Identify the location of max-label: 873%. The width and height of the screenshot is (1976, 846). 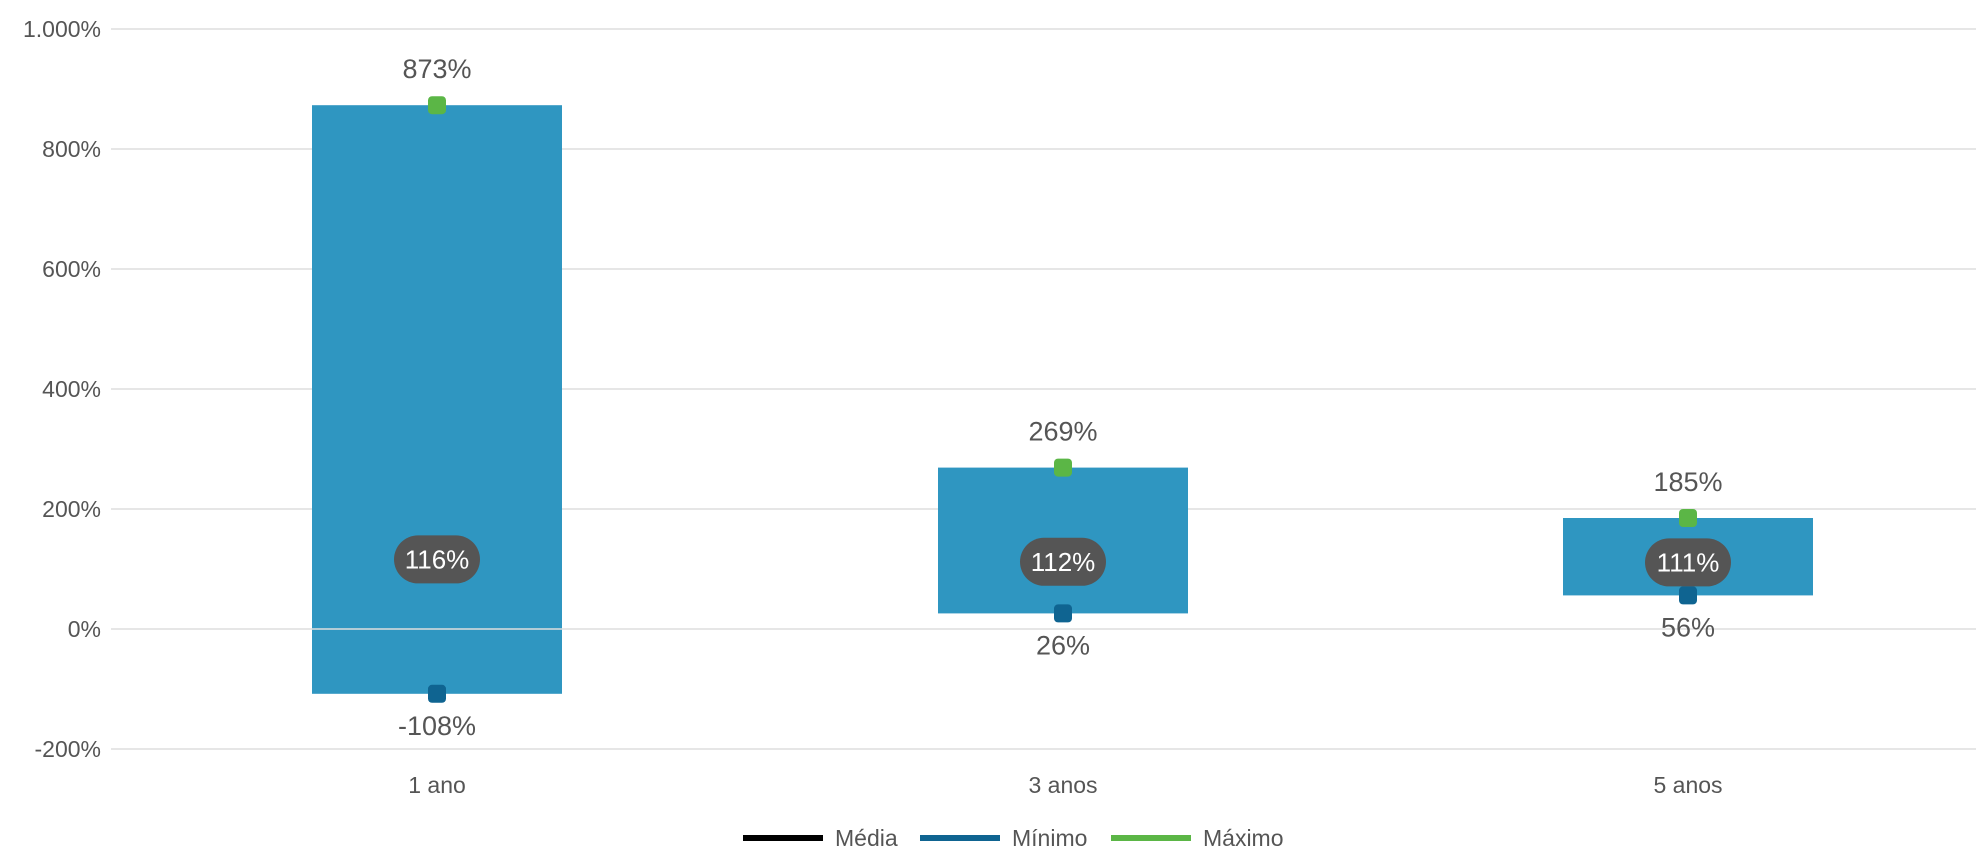
(436, 69).